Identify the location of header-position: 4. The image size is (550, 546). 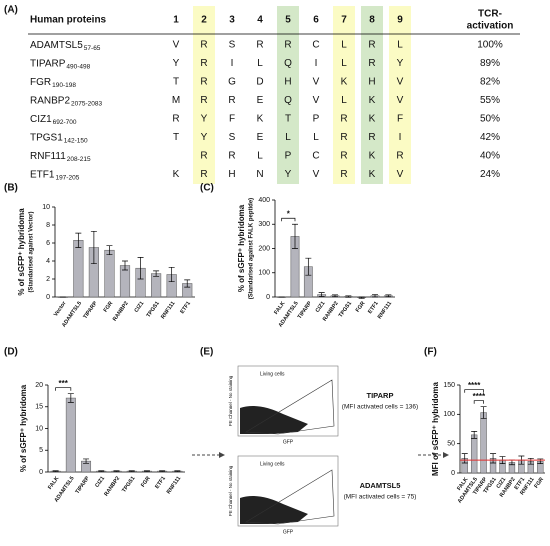
(260, 20).